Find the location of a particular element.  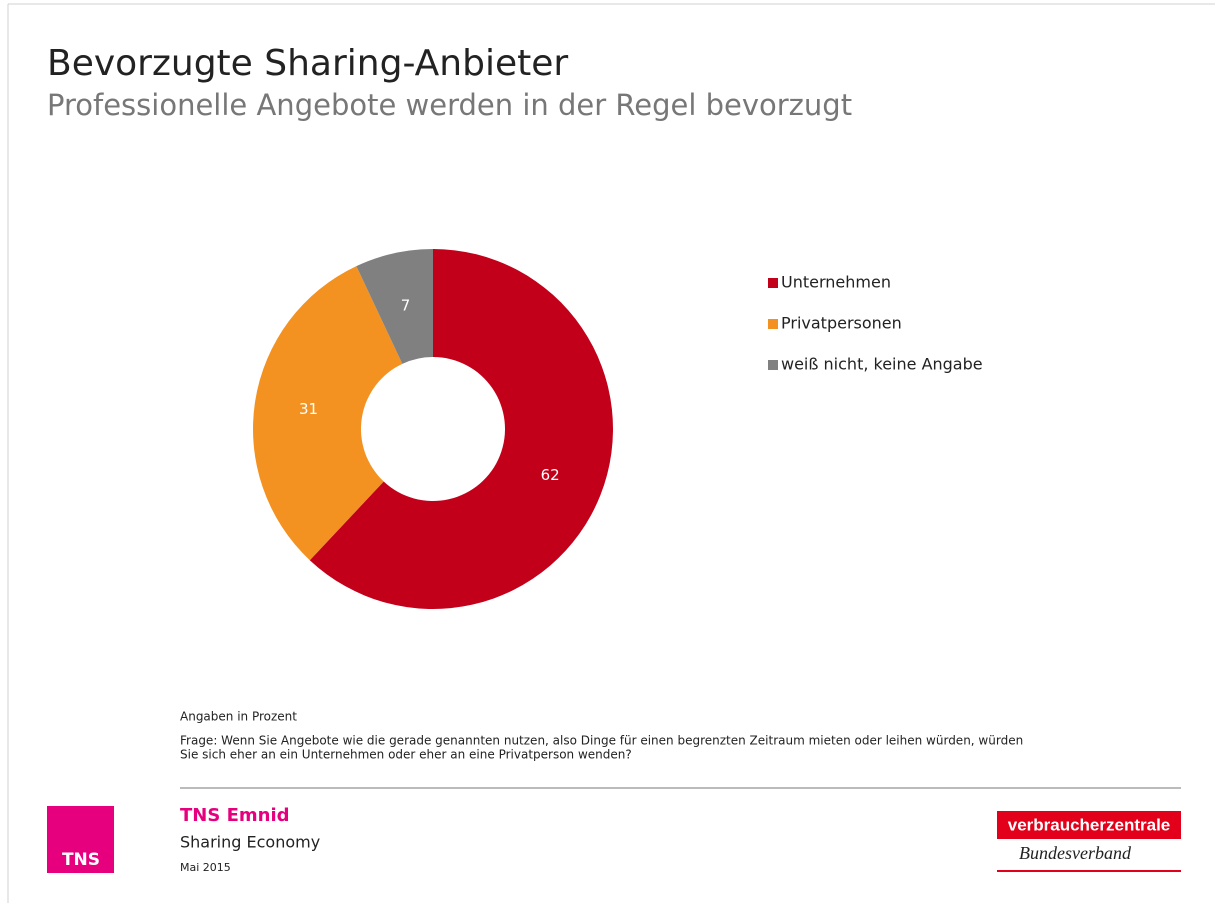

partner-logo is located at coordinates (1089, 825).